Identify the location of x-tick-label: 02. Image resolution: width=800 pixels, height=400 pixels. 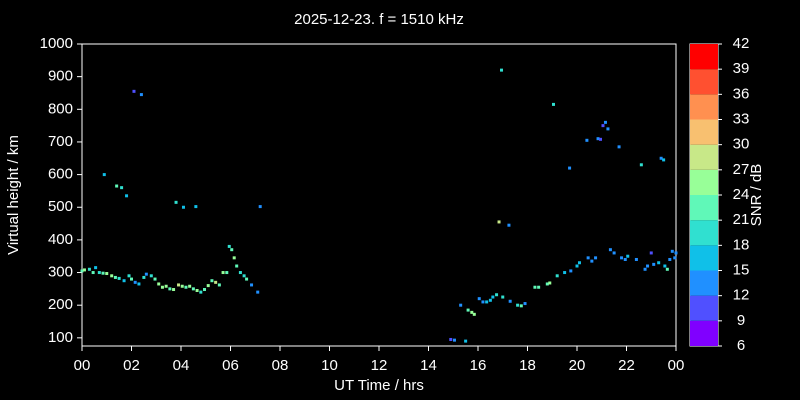
(131, 365).